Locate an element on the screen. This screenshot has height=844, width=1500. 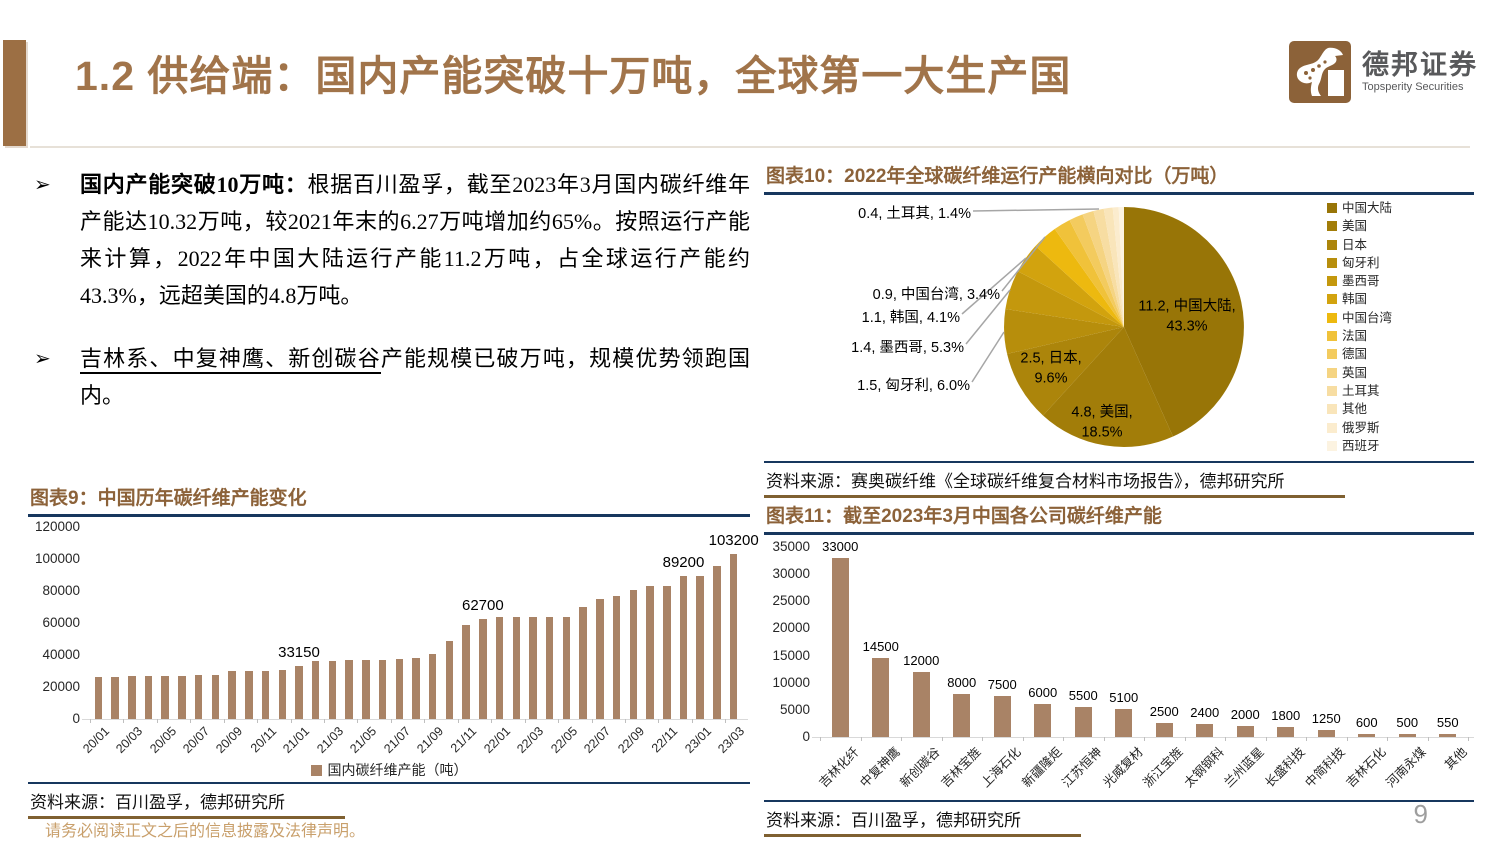
pie-legend-item: 法国 is located at coordinates (1359, 334).